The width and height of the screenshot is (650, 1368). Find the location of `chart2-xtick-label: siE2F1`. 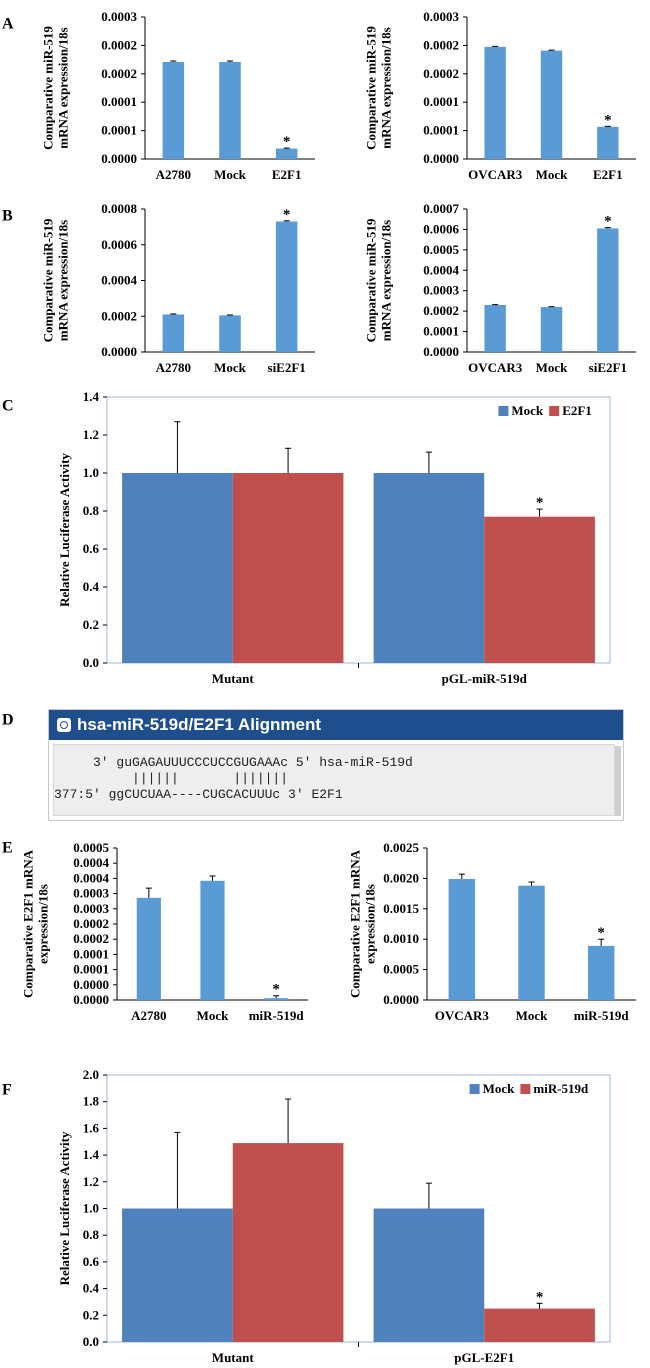

chart2-xtick-label: siE2F1 is located at coordinates (287, 367).